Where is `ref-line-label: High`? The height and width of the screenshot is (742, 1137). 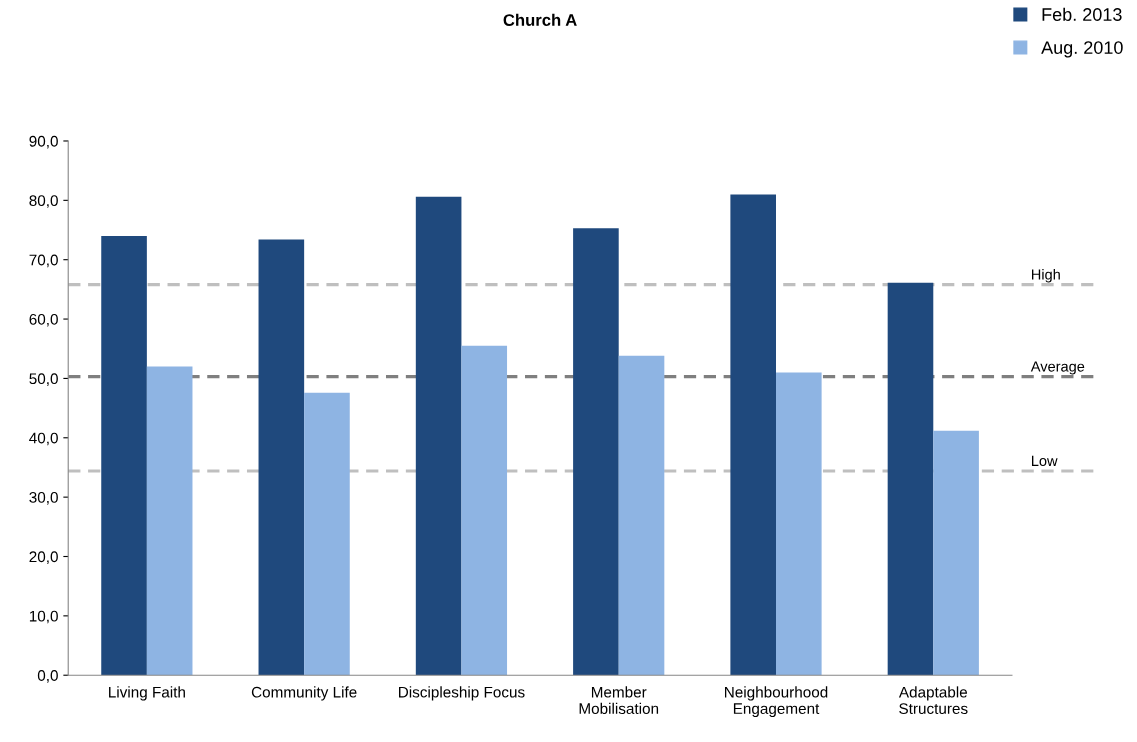
ref-line-label: High is located at coordinates (1046, 275).